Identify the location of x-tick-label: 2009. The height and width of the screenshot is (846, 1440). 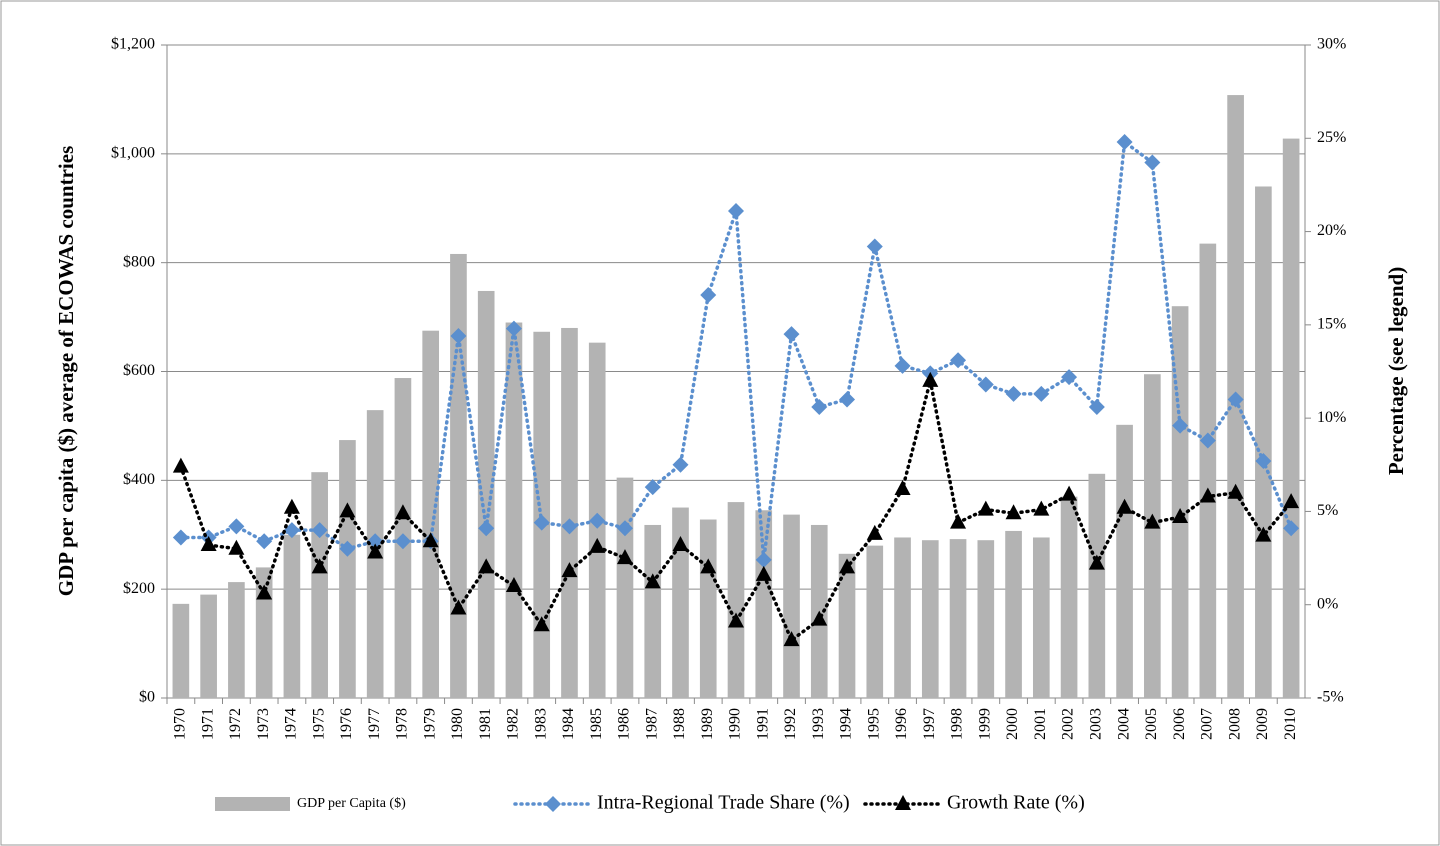
(1262, 724).